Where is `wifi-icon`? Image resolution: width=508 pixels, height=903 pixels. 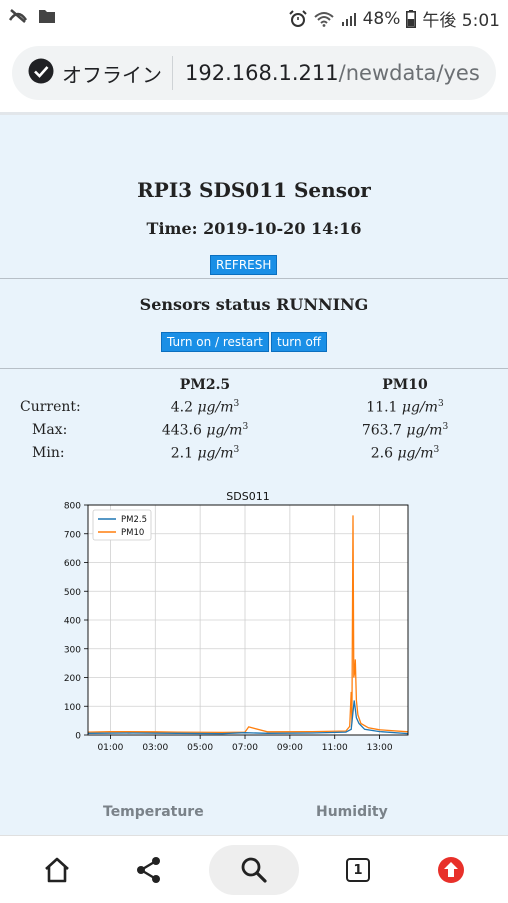 wifi-icon is located at coordinates (324, 19).